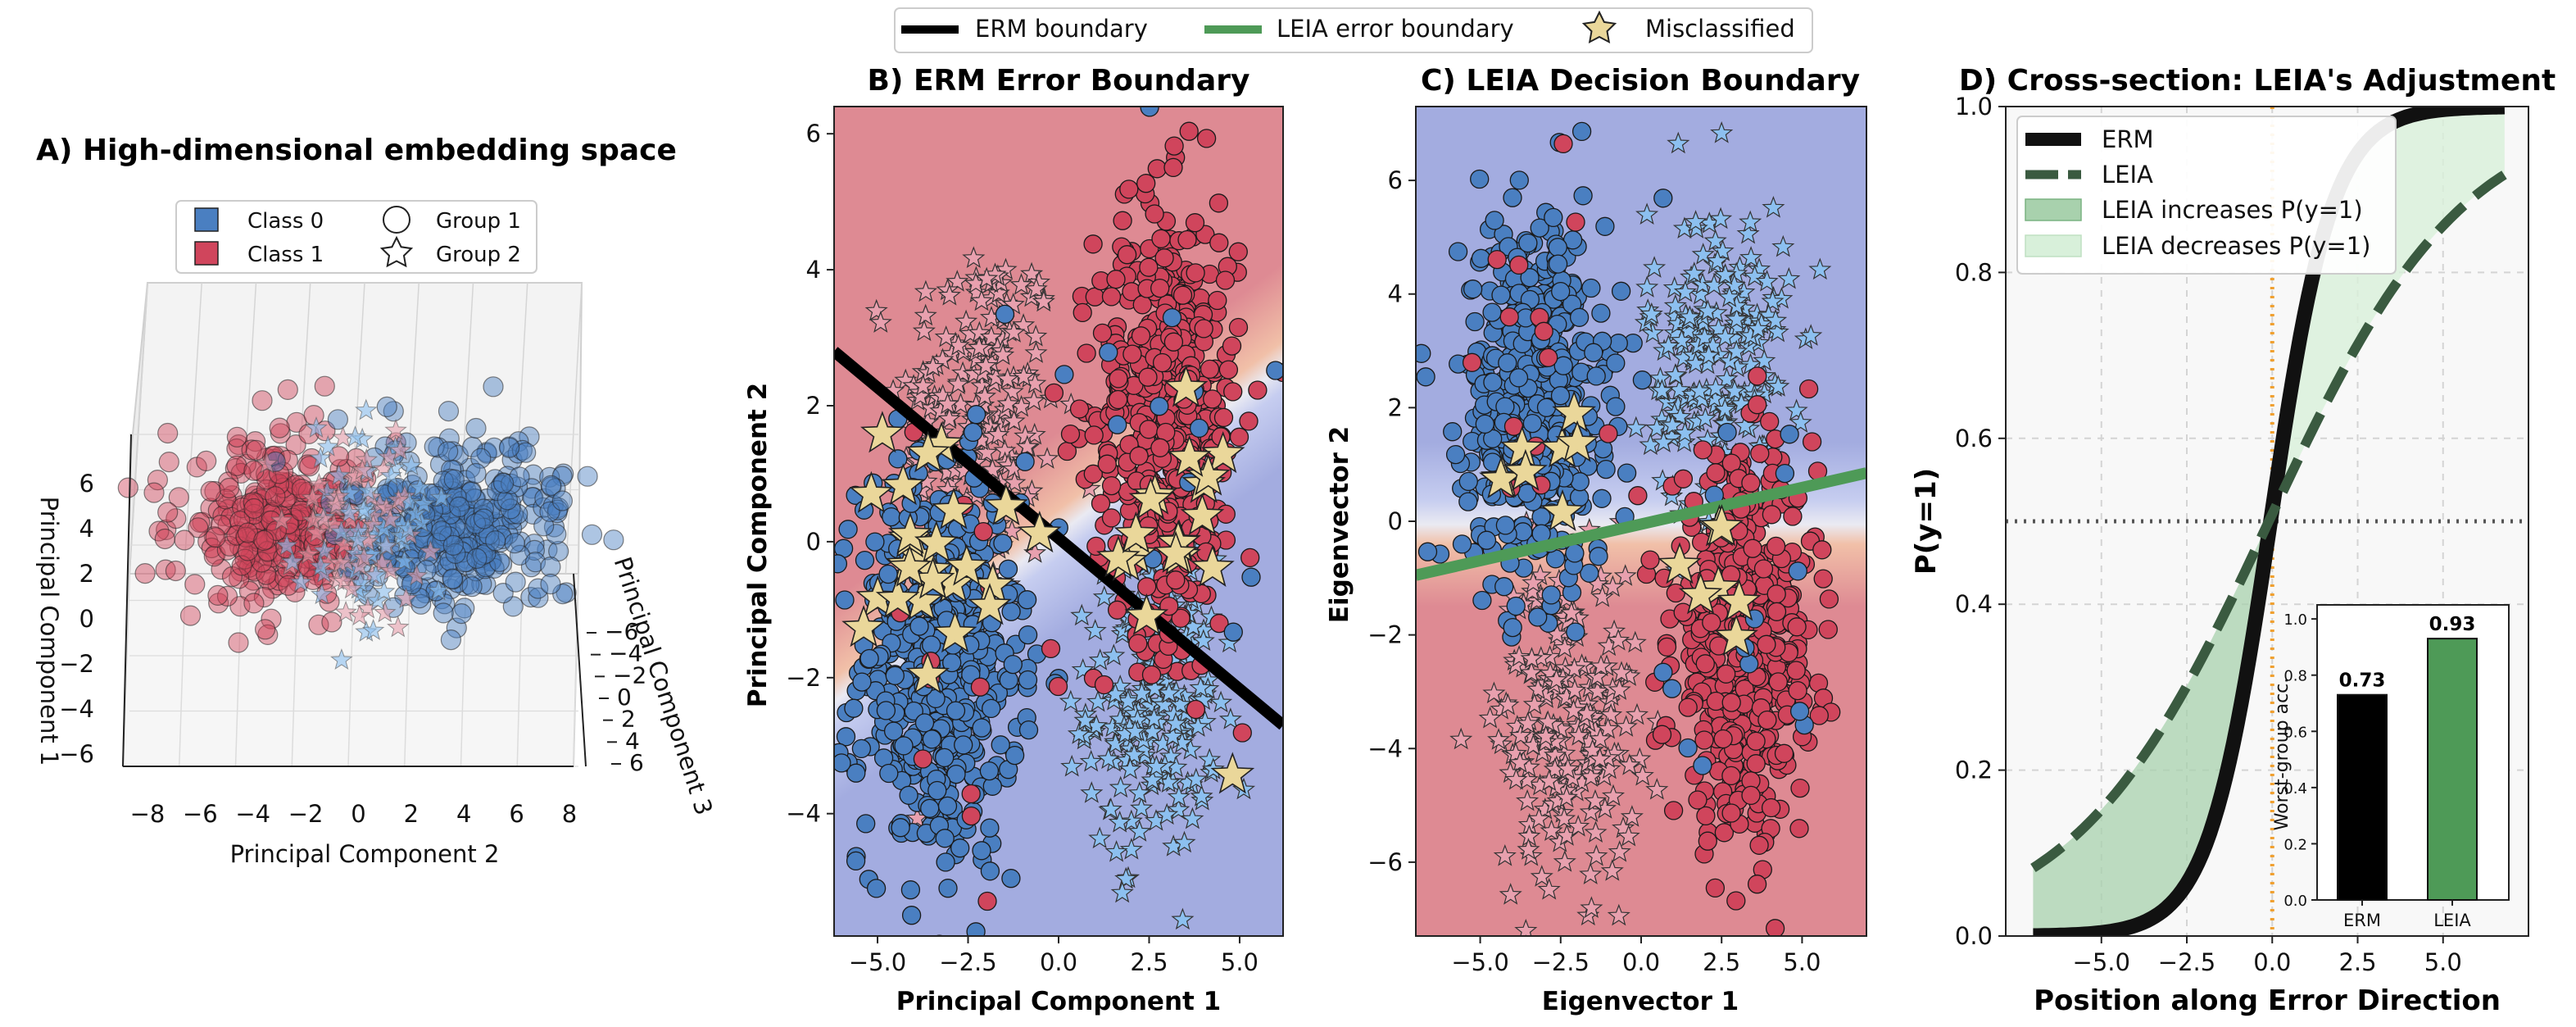 This screenshot has width=2576, height=1027. What do you see at coordinates (2362, 920) in the screenshot?
I see `inset-x-tick-label: ERM` at bounding box center [2362, 920].